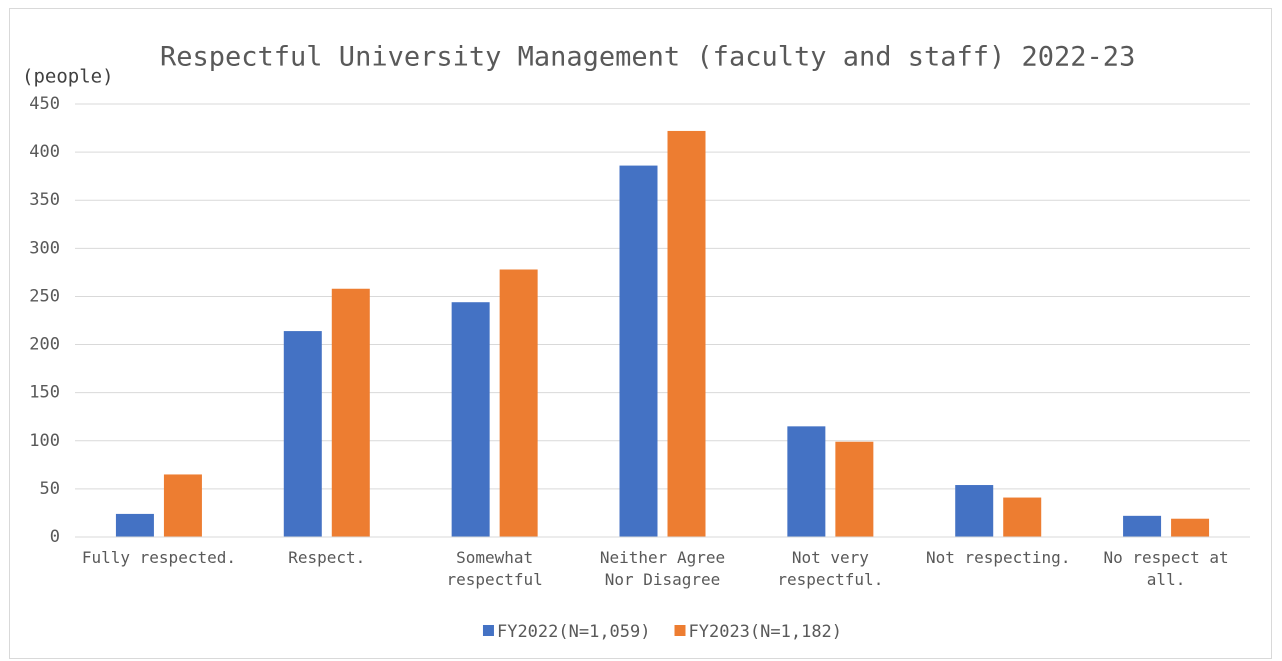 The image size is (1282, 661). What do you see at coordinates (574, 632) in the screenshot?
I see `legend-label: FY2022(N=1,059)` at bounding box center [574, 632].